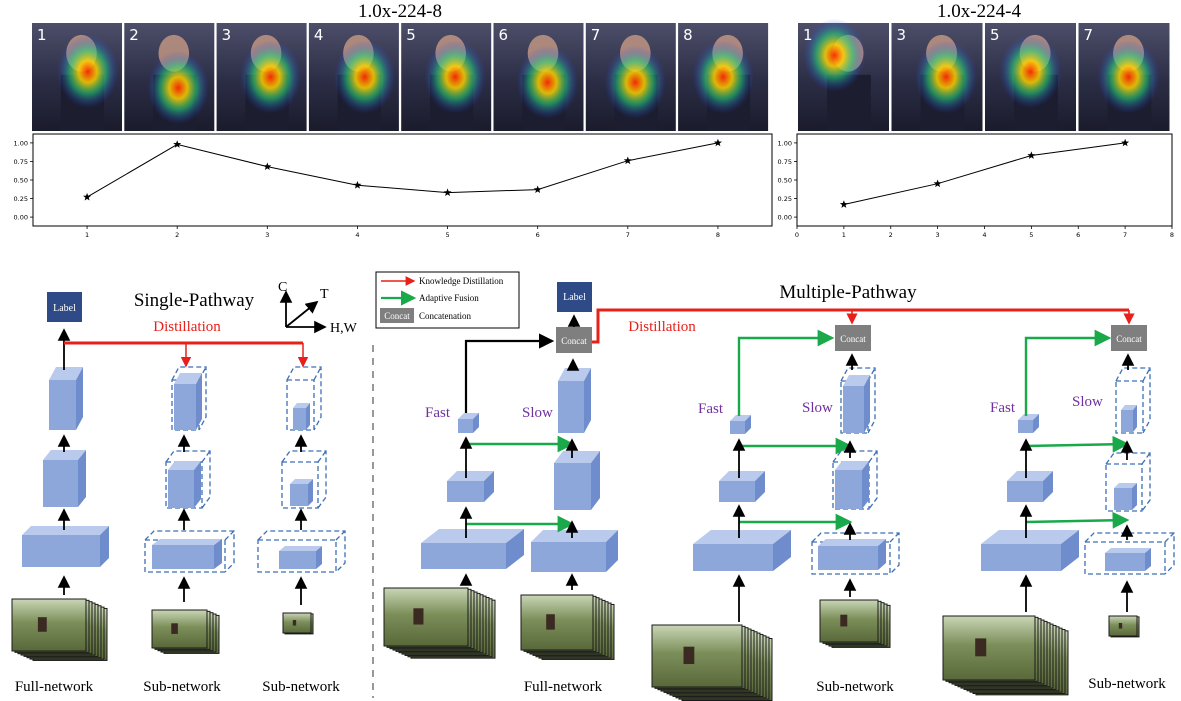  What do you see at coordinates (860, 326) in the screenshot?
I see `multi-distillation-arrow` at bounding box center [860, 326].